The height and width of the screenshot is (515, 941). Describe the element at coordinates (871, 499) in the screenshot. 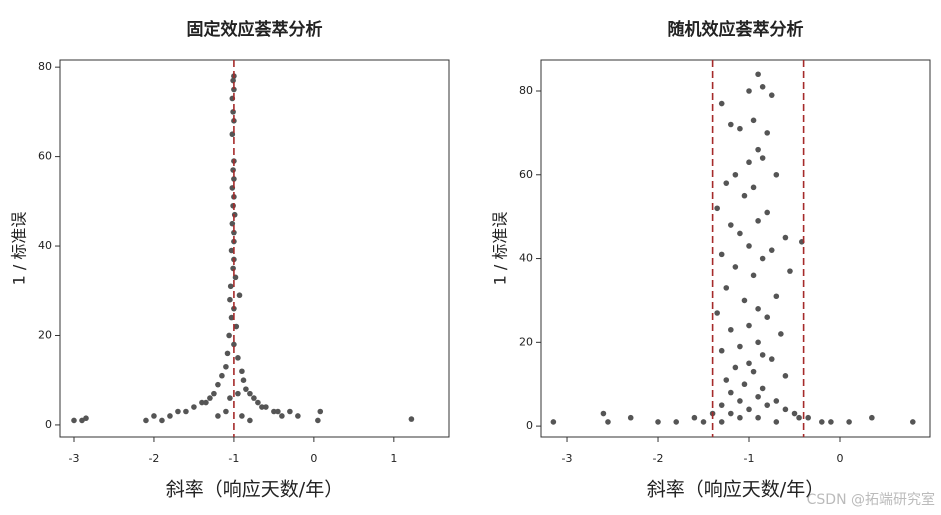

I see `watermark: CSDN @拓端研究室` at that location.